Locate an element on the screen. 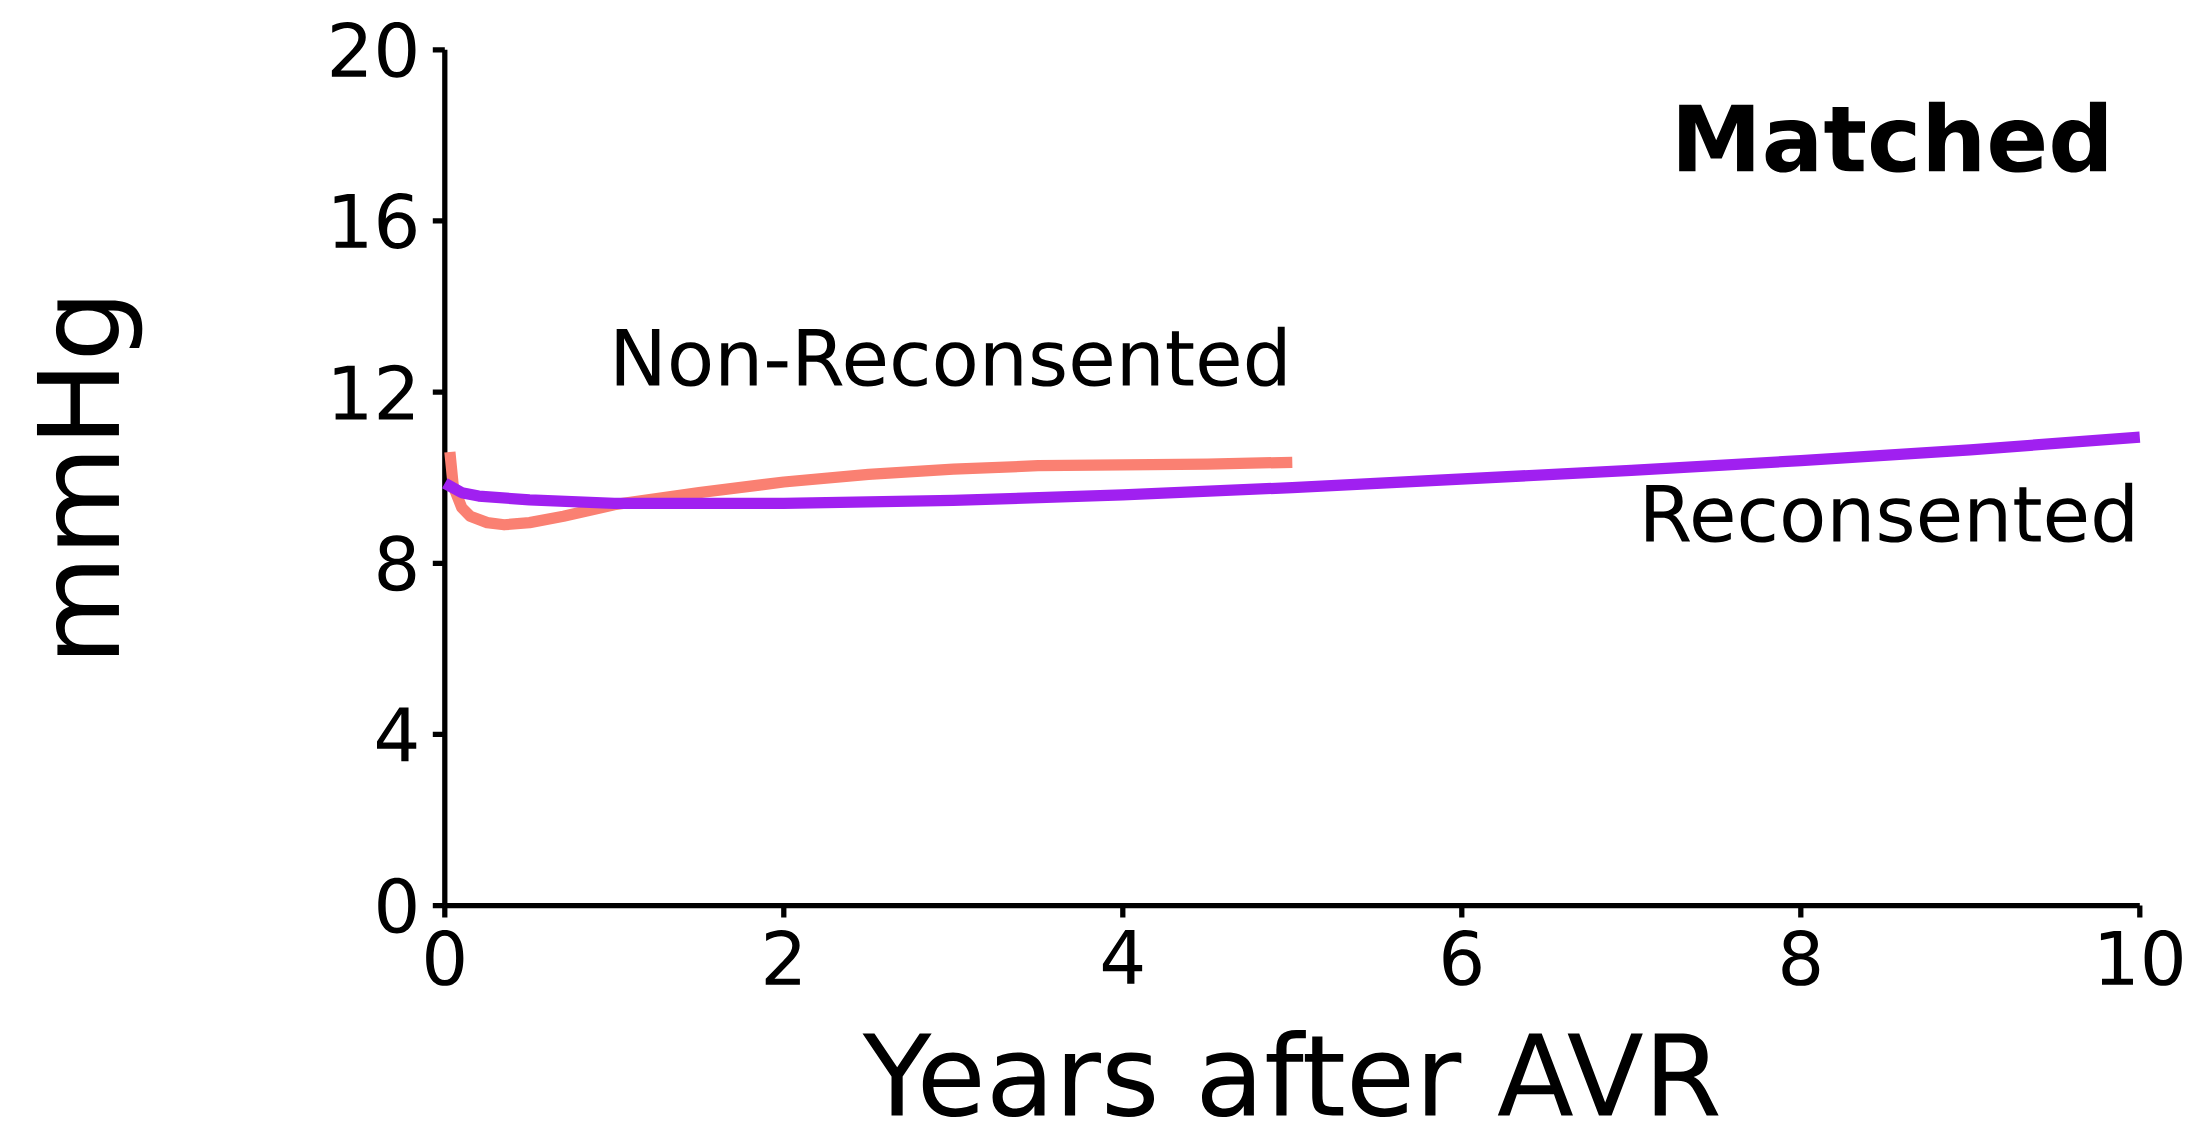 The image size is (2207, 1128). y-tick-label: 8 is located at coordinates (397, 563).